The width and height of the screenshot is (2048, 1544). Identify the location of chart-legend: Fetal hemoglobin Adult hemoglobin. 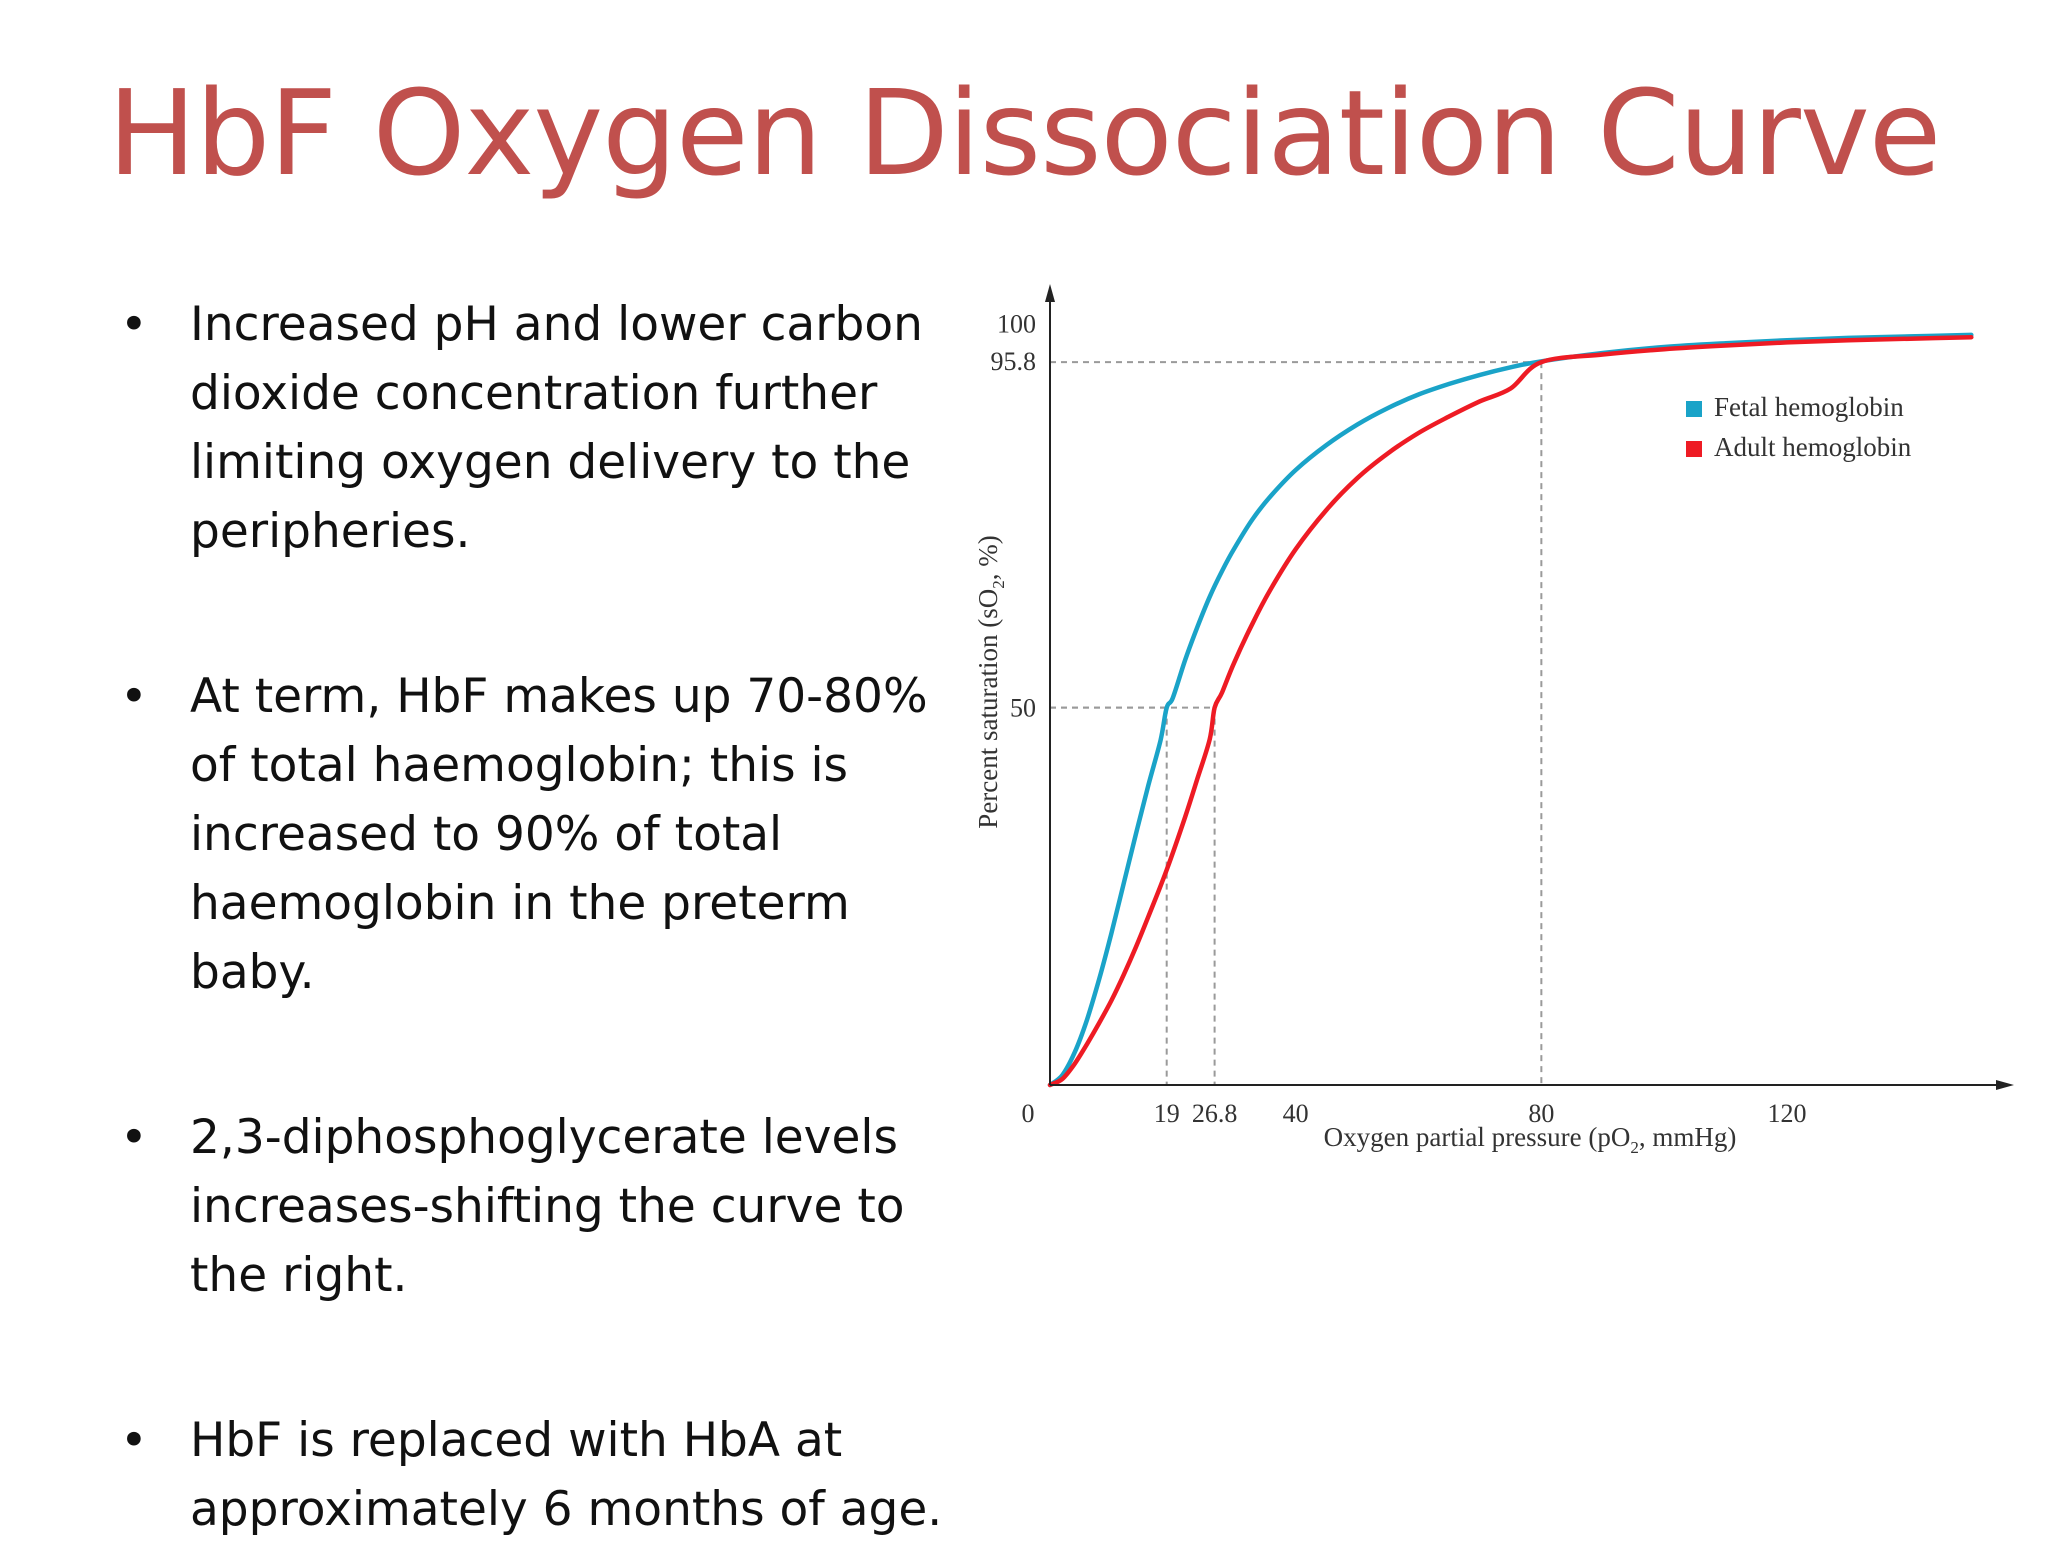
(1799, 427).